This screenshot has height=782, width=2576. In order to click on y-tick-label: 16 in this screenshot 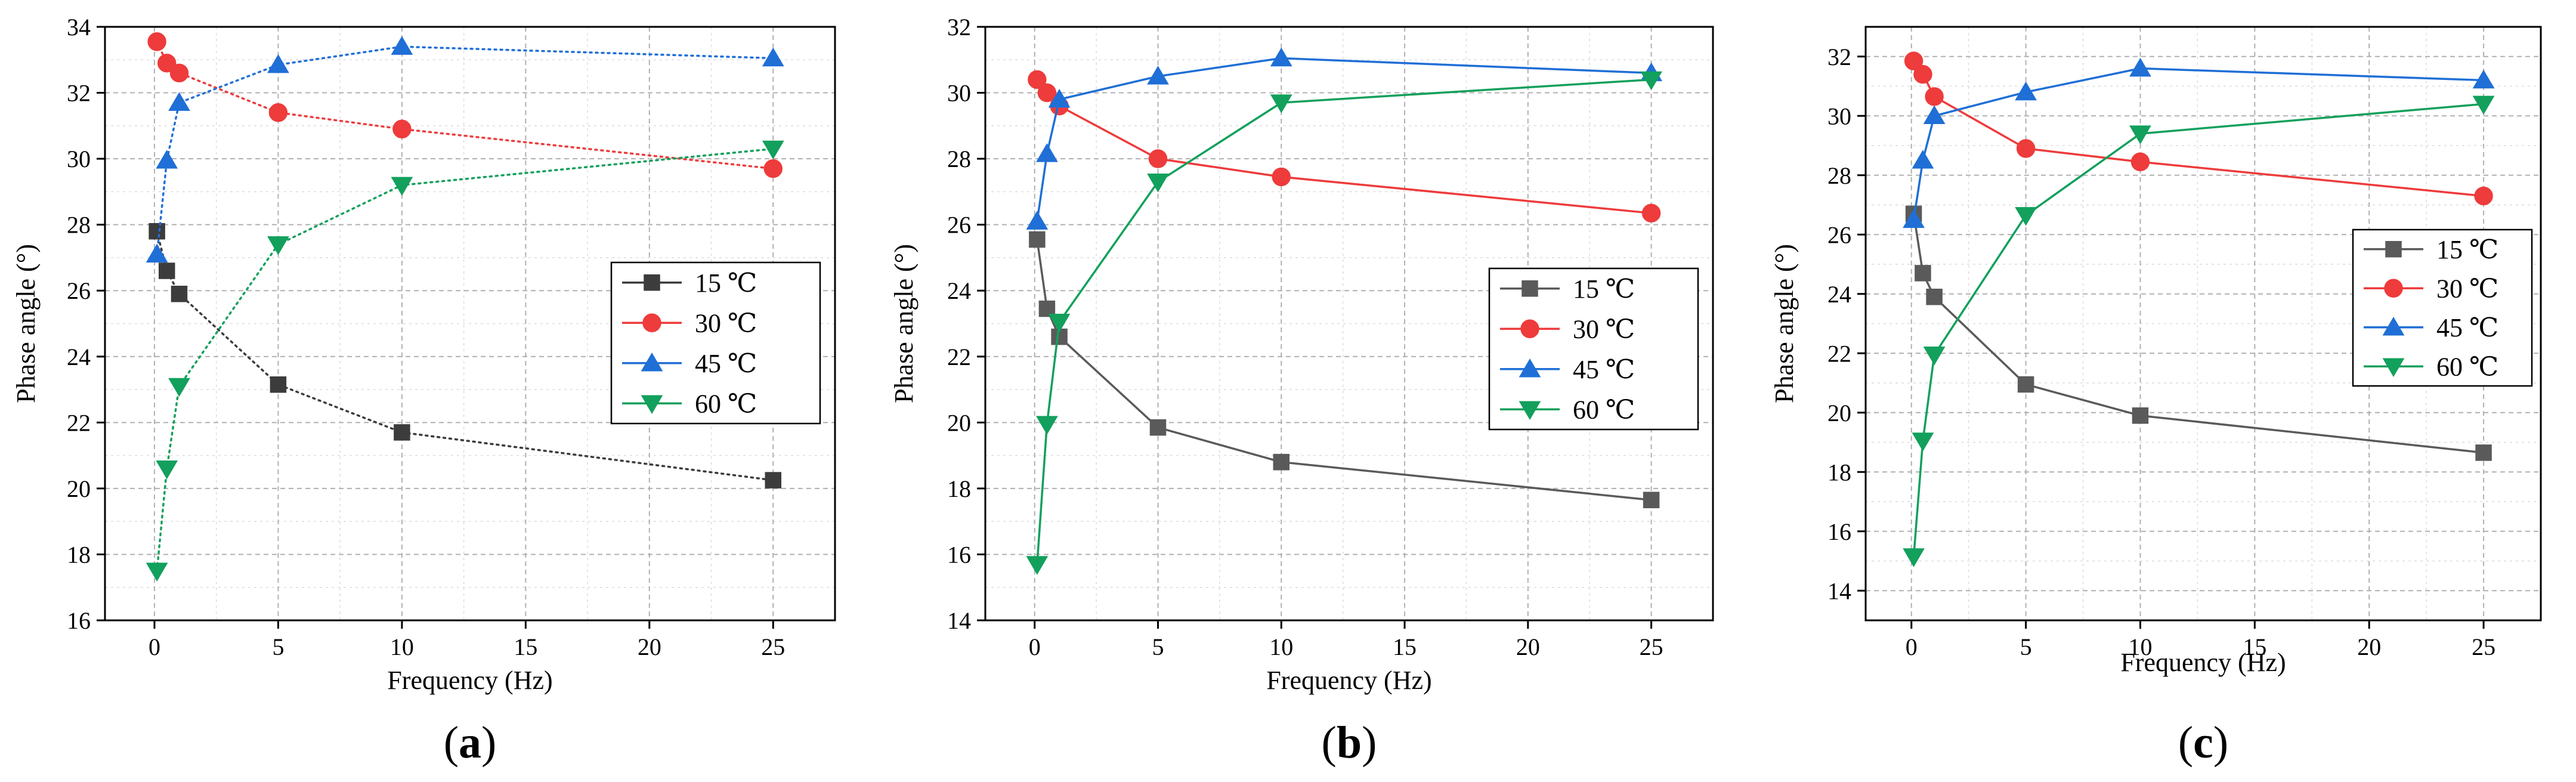, I will do `click(1839, 531)`.